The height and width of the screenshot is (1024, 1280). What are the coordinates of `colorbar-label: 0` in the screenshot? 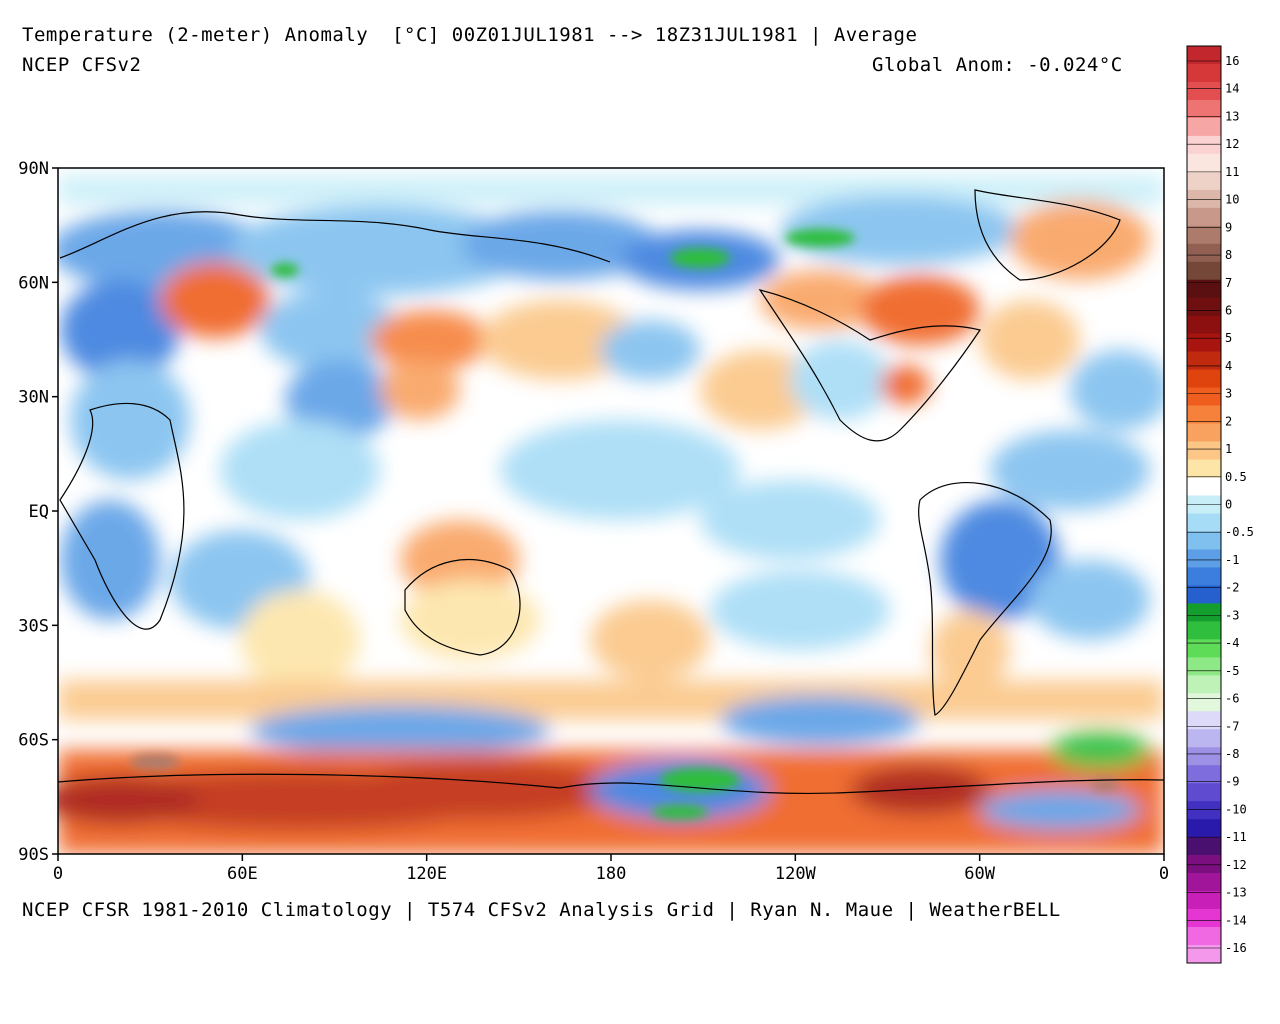 It's located at (1228, 505).